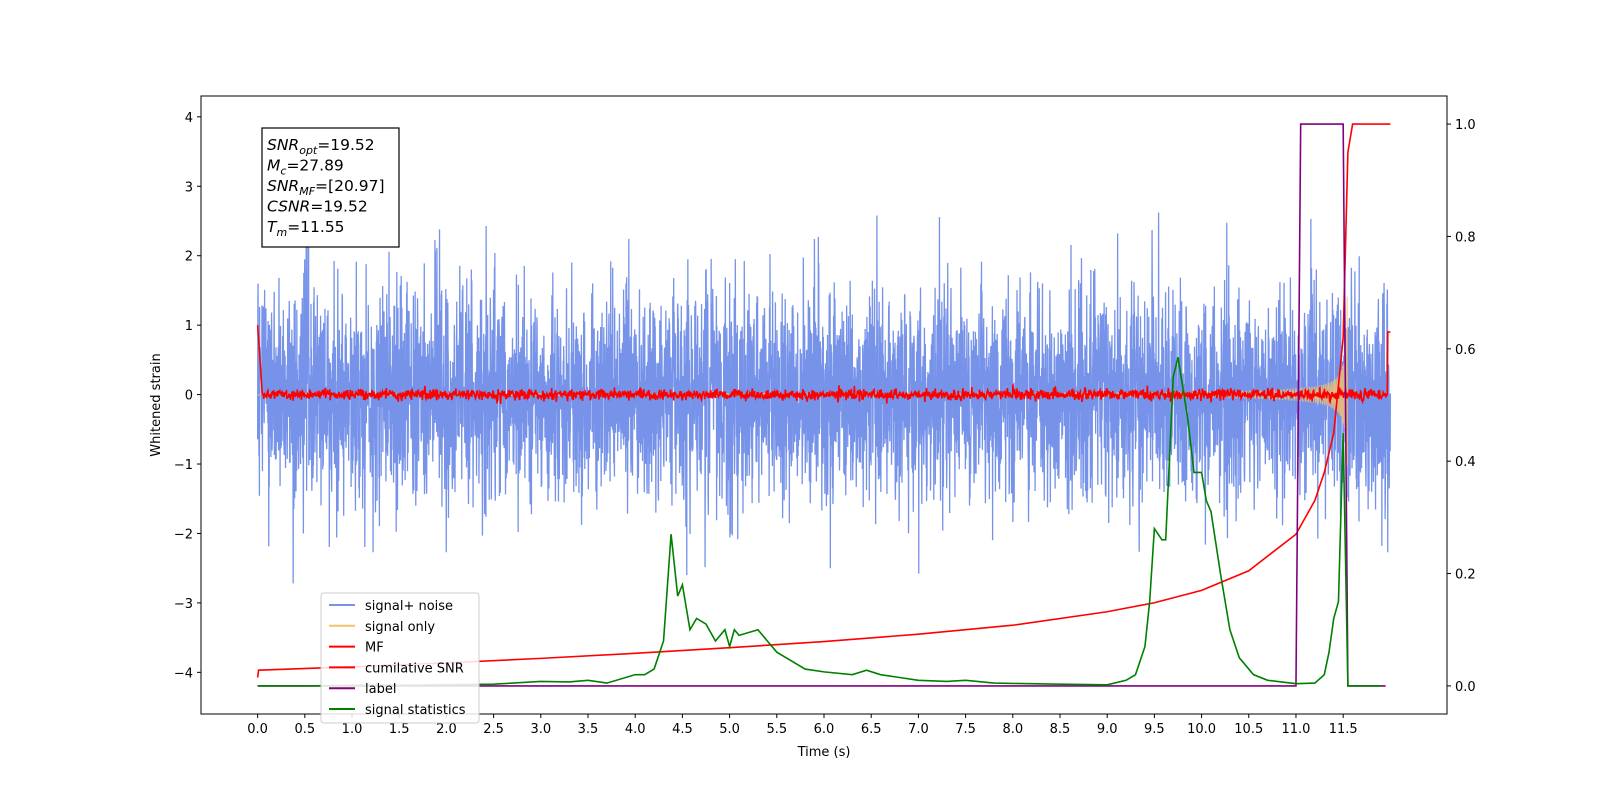 This screenshot has width=1600, height=800. What do you see at coordinates (635, 729) in the screenshot?
I see `x-tick-label: 4.0` at bounding box center [635, 729].